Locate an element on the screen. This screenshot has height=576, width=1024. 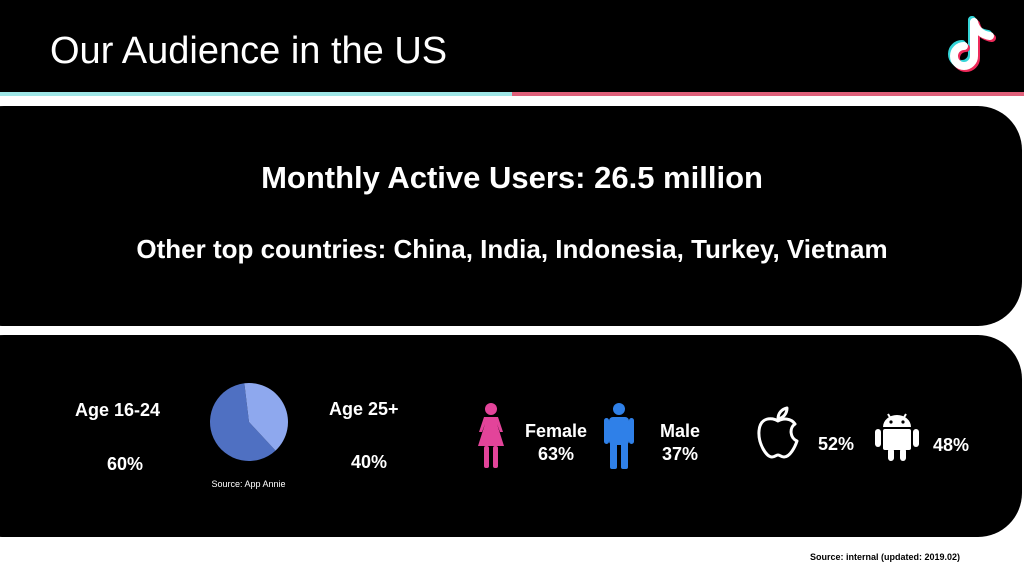
male-value: 37% is located at coordinates (680, 454).